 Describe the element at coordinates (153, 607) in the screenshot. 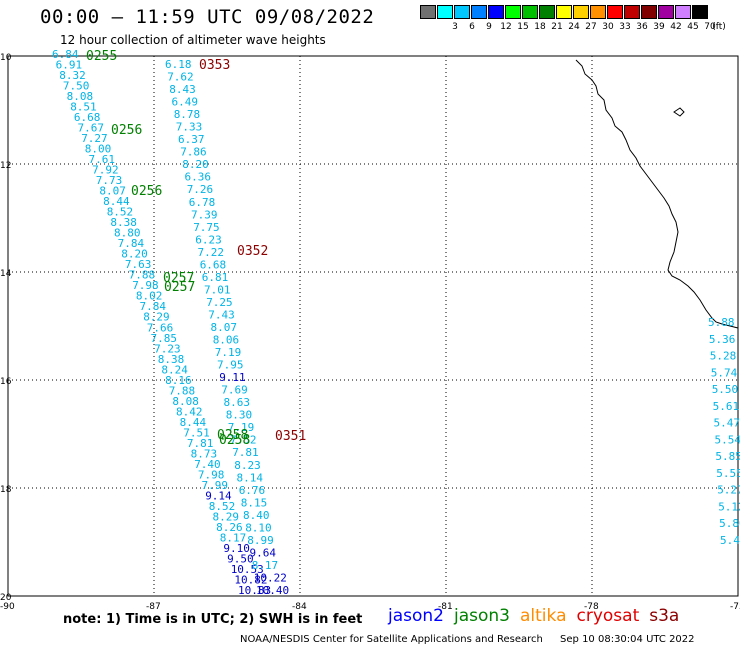

I see `longitude-label: -87` at that location.